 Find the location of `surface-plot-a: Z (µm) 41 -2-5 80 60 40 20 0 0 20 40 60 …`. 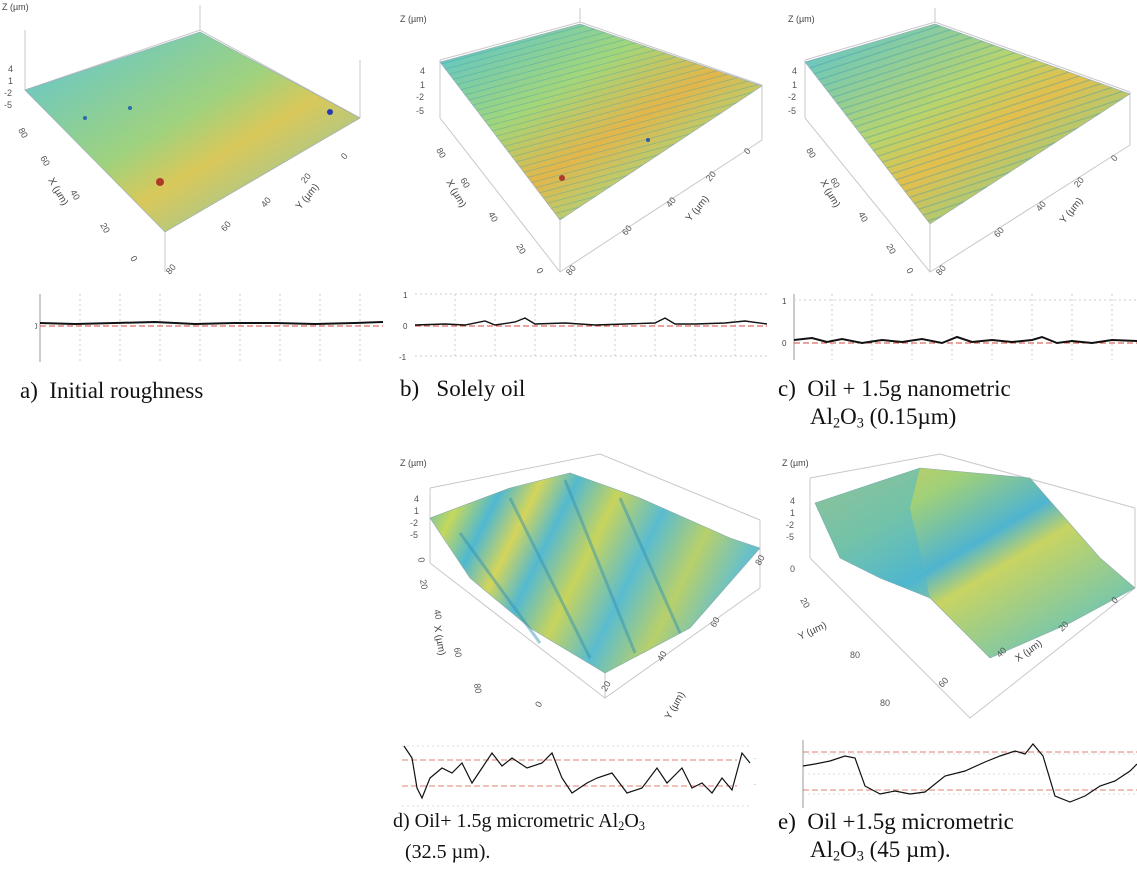

surface-plot-a: Z (µm) 41 -2-5 80 60 40 20 0 0 20 40 60 … is located at coordinates (181, 139).